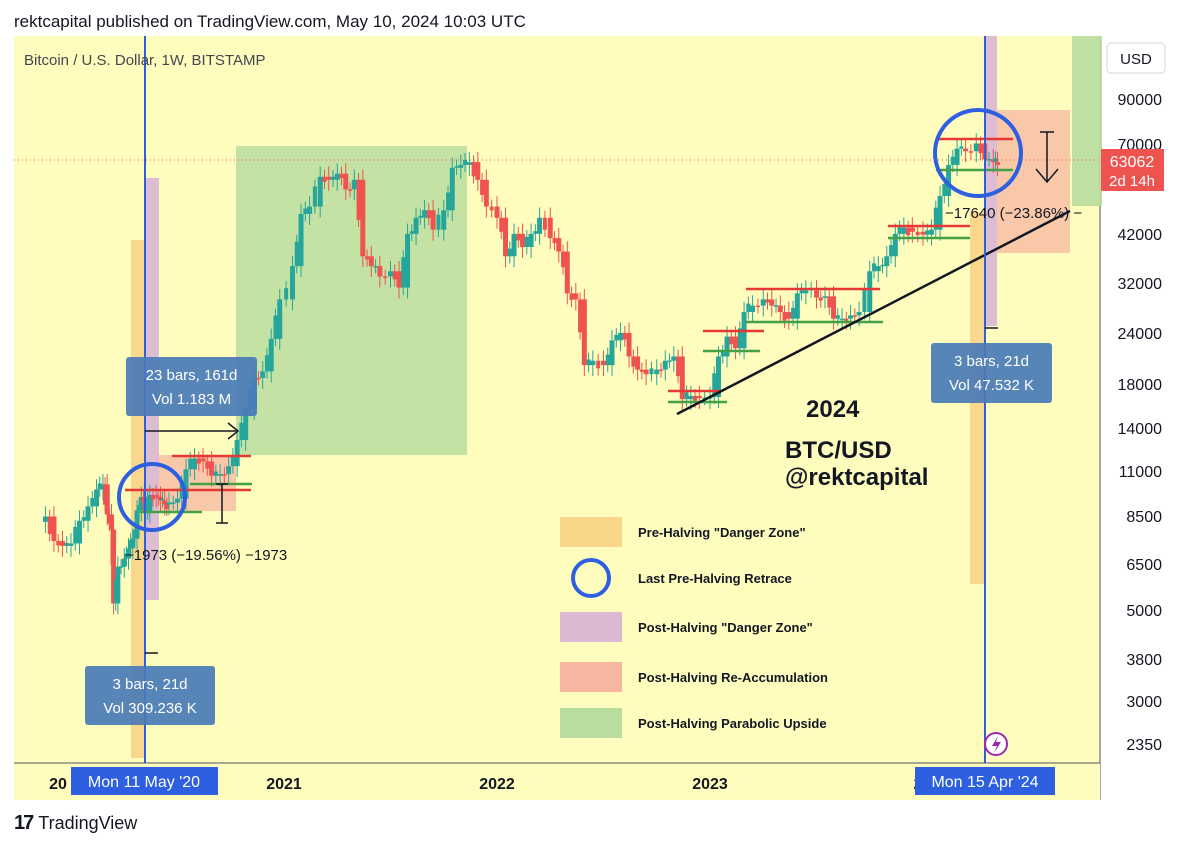 The image size is (1200, 847). What do you see at coordinates (591, 578) in the screenshot?
I see `legend-circle-icon` at bounding box center [591, 578].